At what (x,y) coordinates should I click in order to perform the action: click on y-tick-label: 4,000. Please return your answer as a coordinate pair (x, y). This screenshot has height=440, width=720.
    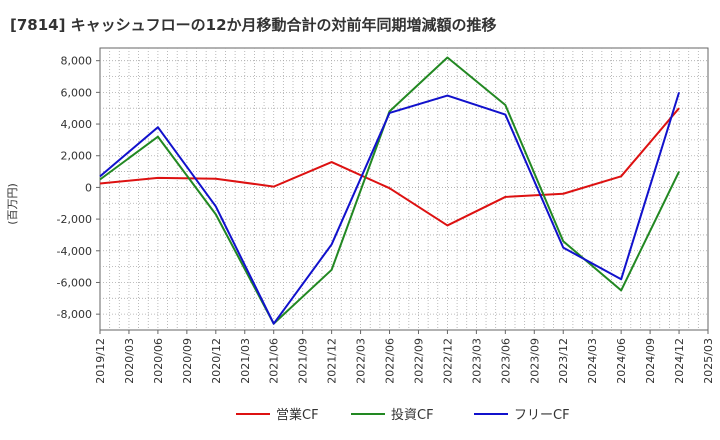
    Looking at the image, I should click on (77, 124).